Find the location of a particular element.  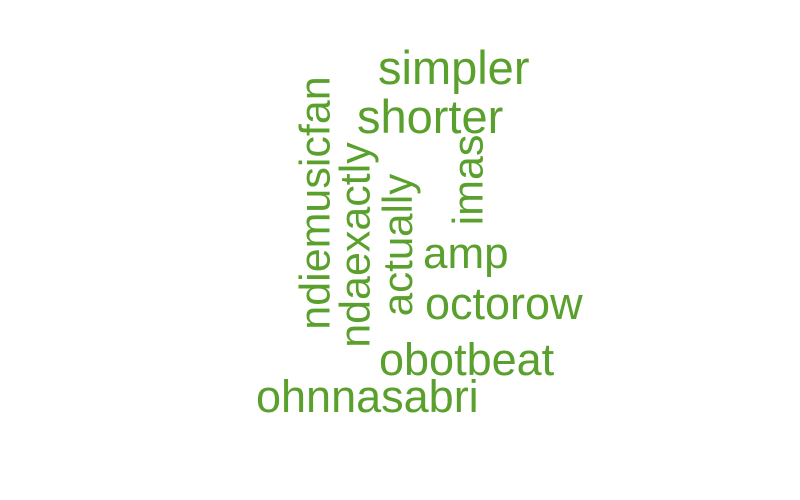

word-obotbeat: obotbeat is located at coordinates (467, 359).